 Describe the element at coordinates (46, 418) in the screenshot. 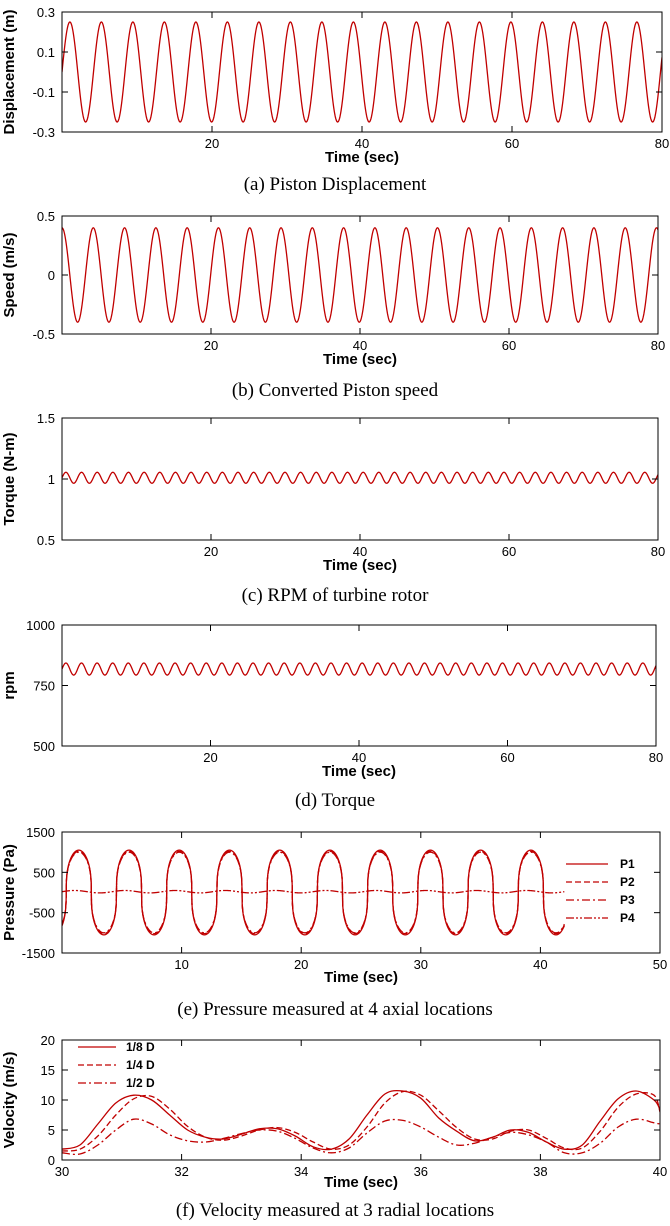

I see `y-tick-label: 1.5` at that location.